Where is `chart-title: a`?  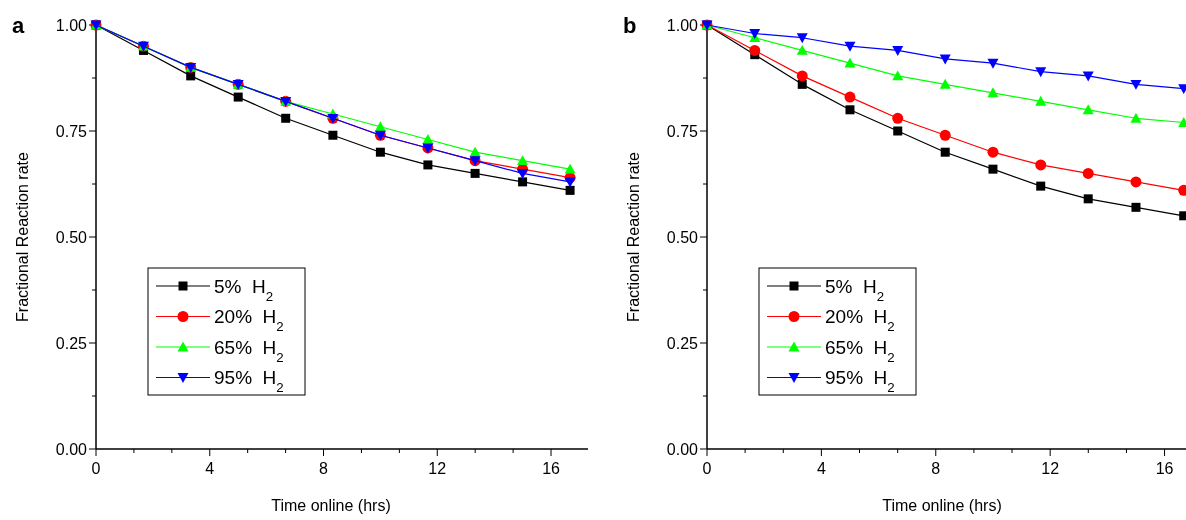
chart-title: a is located at coordinates (18, 25).